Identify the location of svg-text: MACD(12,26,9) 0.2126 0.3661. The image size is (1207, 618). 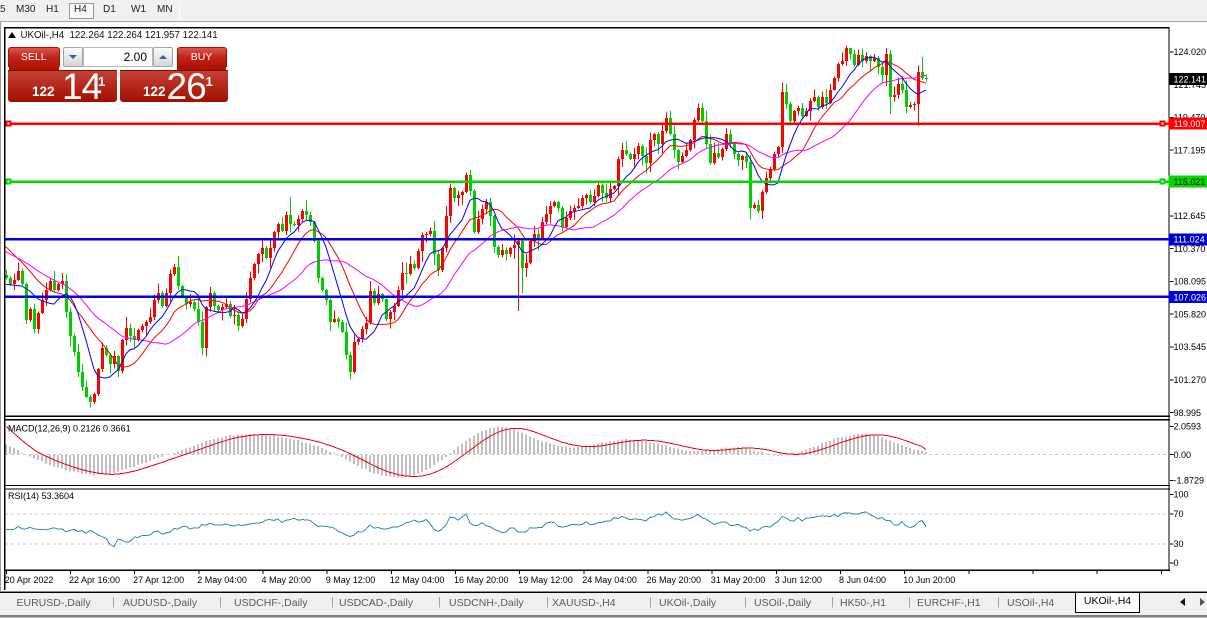
(69, 429).